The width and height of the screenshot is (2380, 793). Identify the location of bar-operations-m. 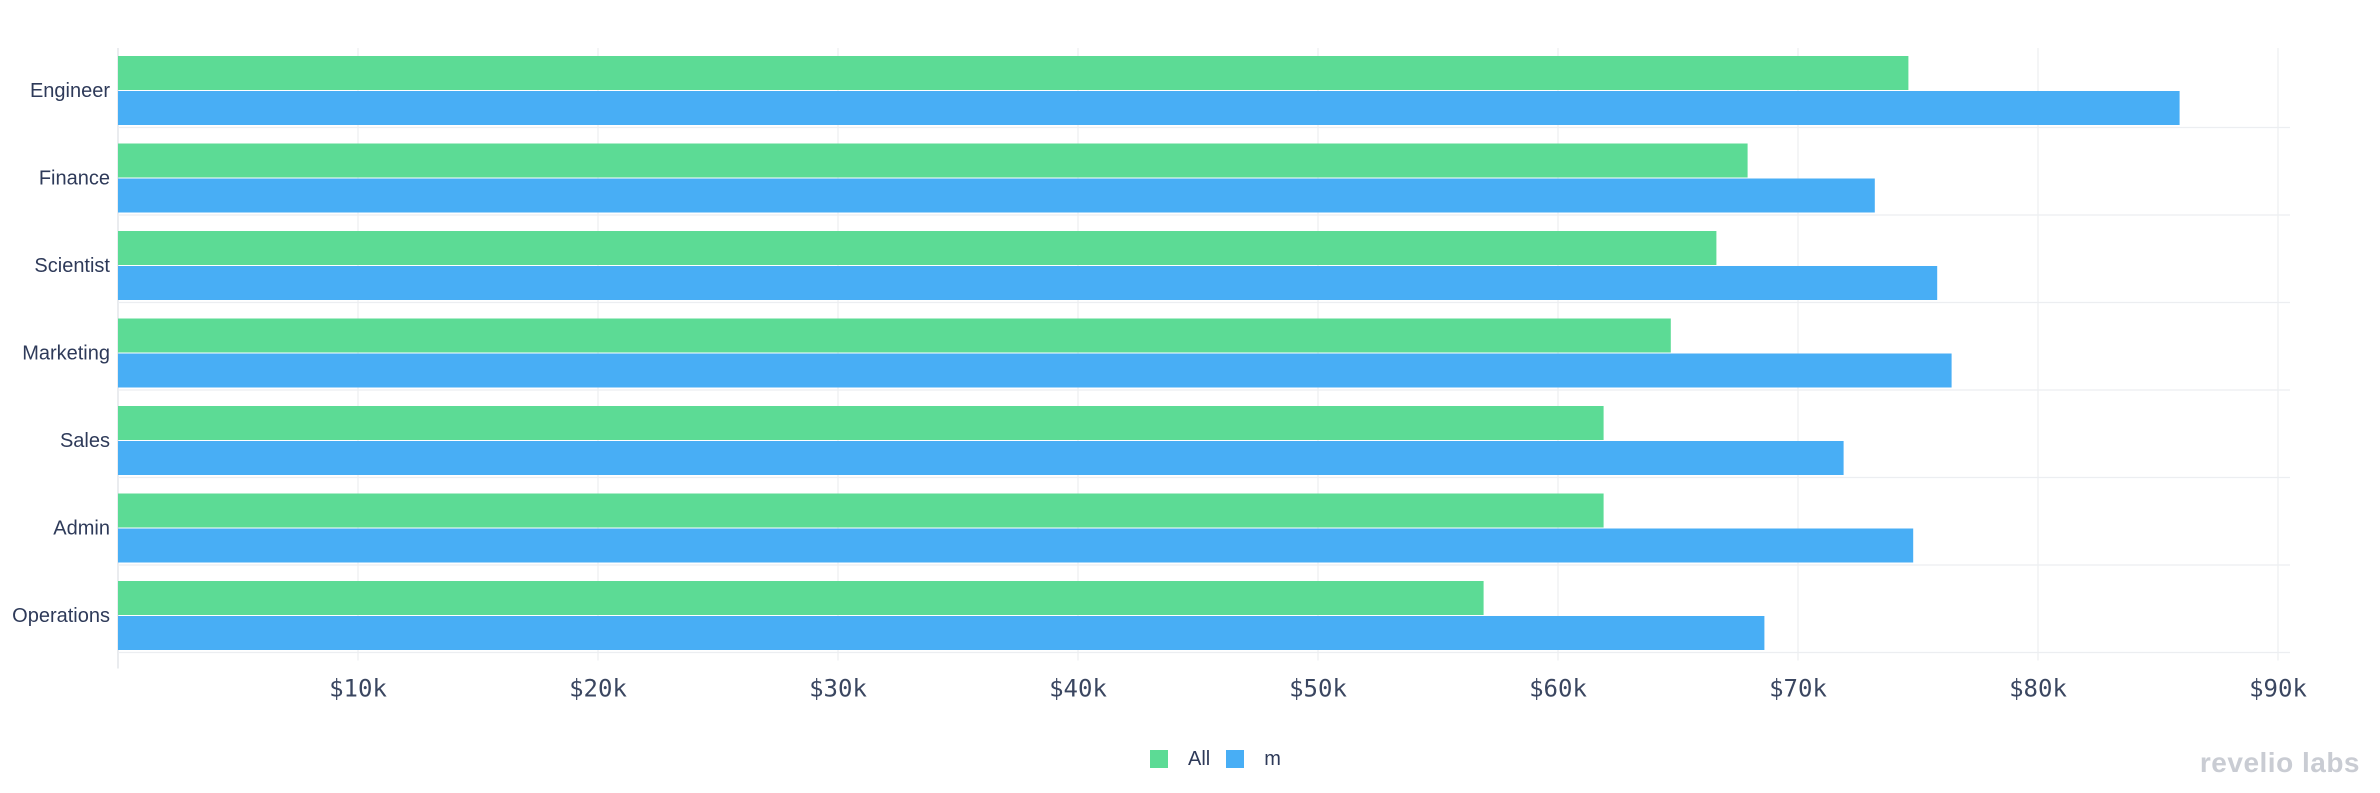
(941, 633).